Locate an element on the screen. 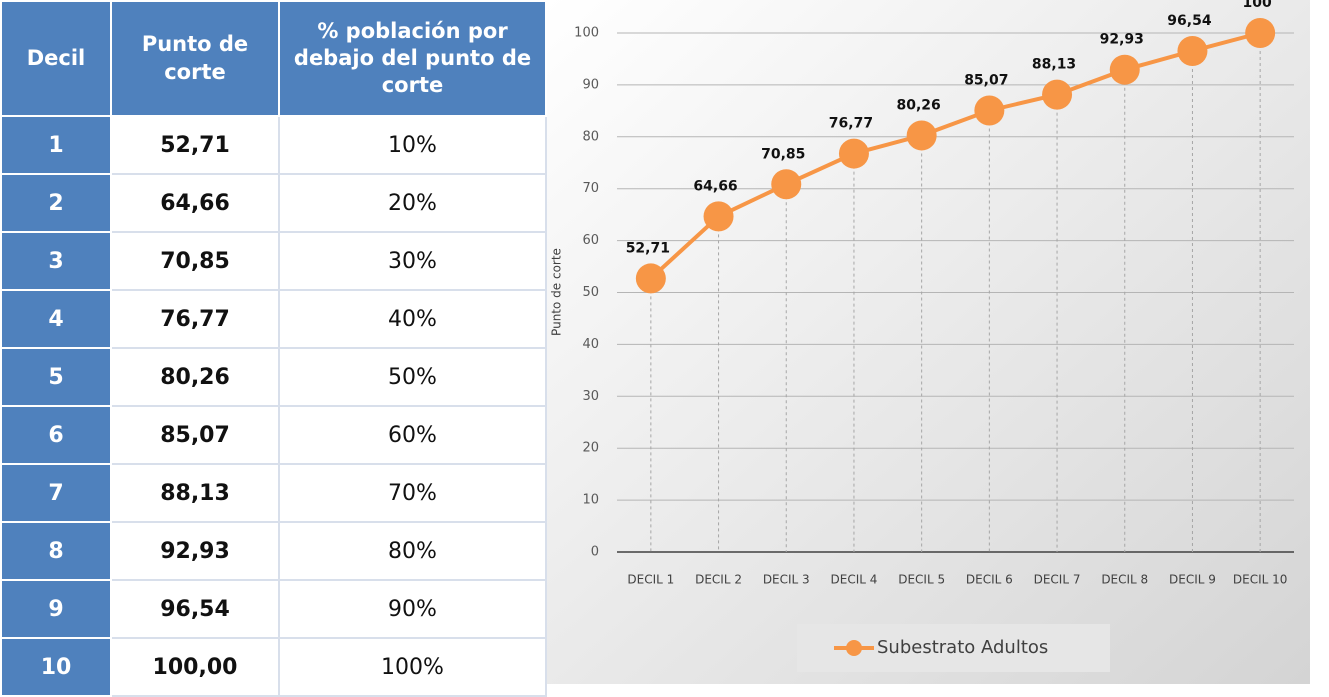 This screenshot has width=1329, height=697. data-label: 70,85 is located at coordinates (783, 154).